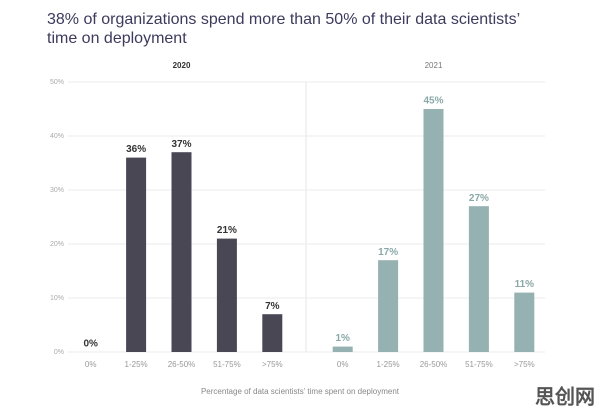 The height and width of the screenshot is (414, 596). I want to click on y-tick-label: 40%, so click(57, 136).